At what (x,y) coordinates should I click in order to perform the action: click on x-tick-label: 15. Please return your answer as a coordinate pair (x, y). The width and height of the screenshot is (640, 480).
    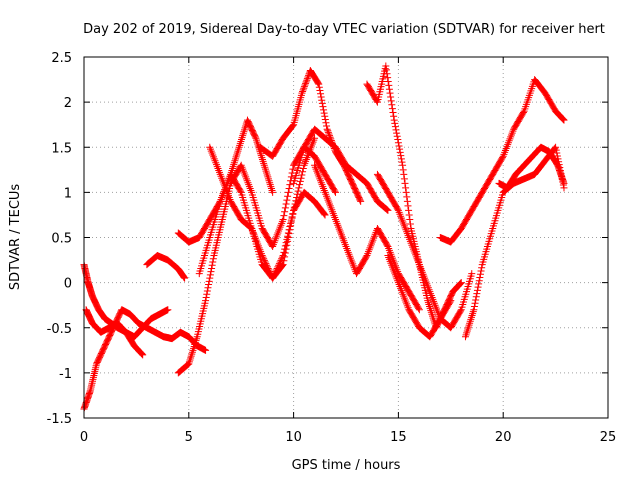
    Looking at the image, I should click on (398, 437).